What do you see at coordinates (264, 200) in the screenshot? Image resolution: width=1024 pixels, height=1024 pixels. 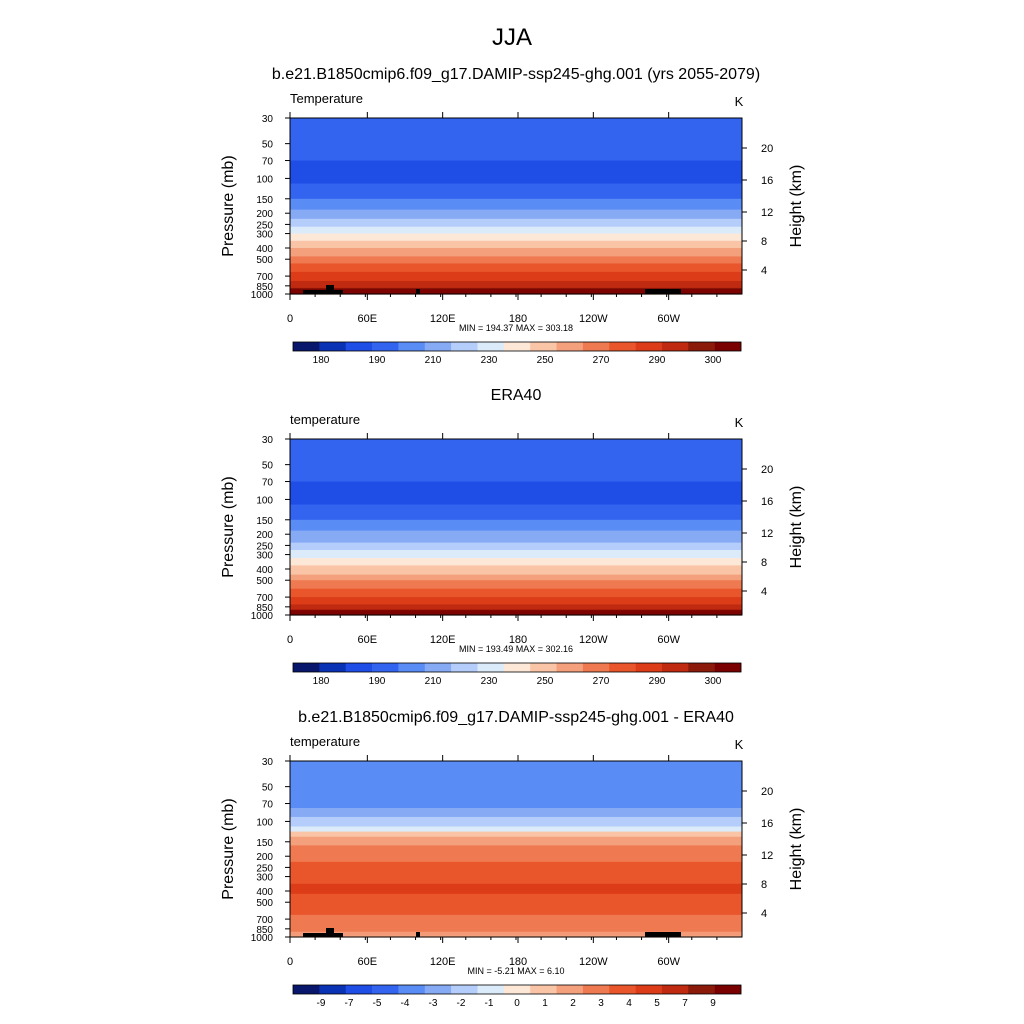 I see `pressure-tick-label: 150` at bounding box center [264, 200].